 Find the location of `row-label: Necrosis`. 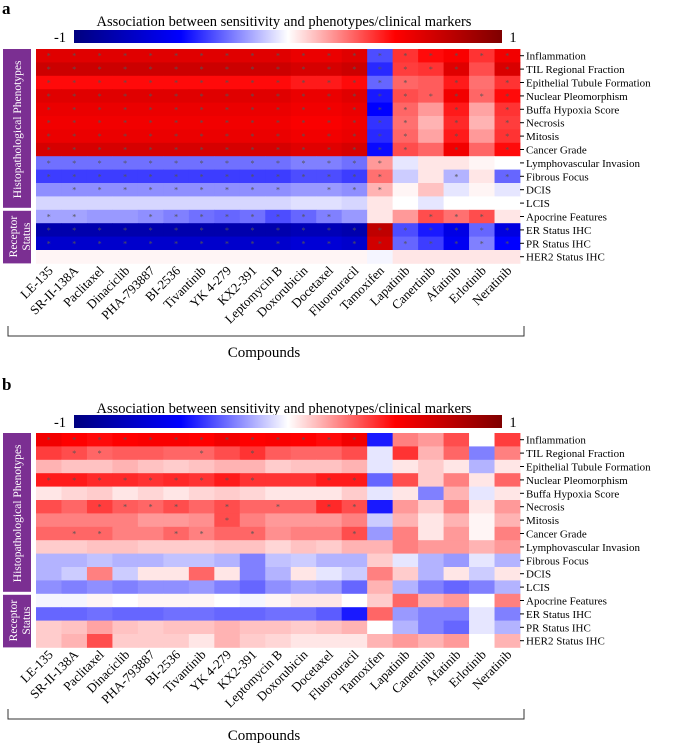

row-label: Necrosis is located at coordinates (545, 124).